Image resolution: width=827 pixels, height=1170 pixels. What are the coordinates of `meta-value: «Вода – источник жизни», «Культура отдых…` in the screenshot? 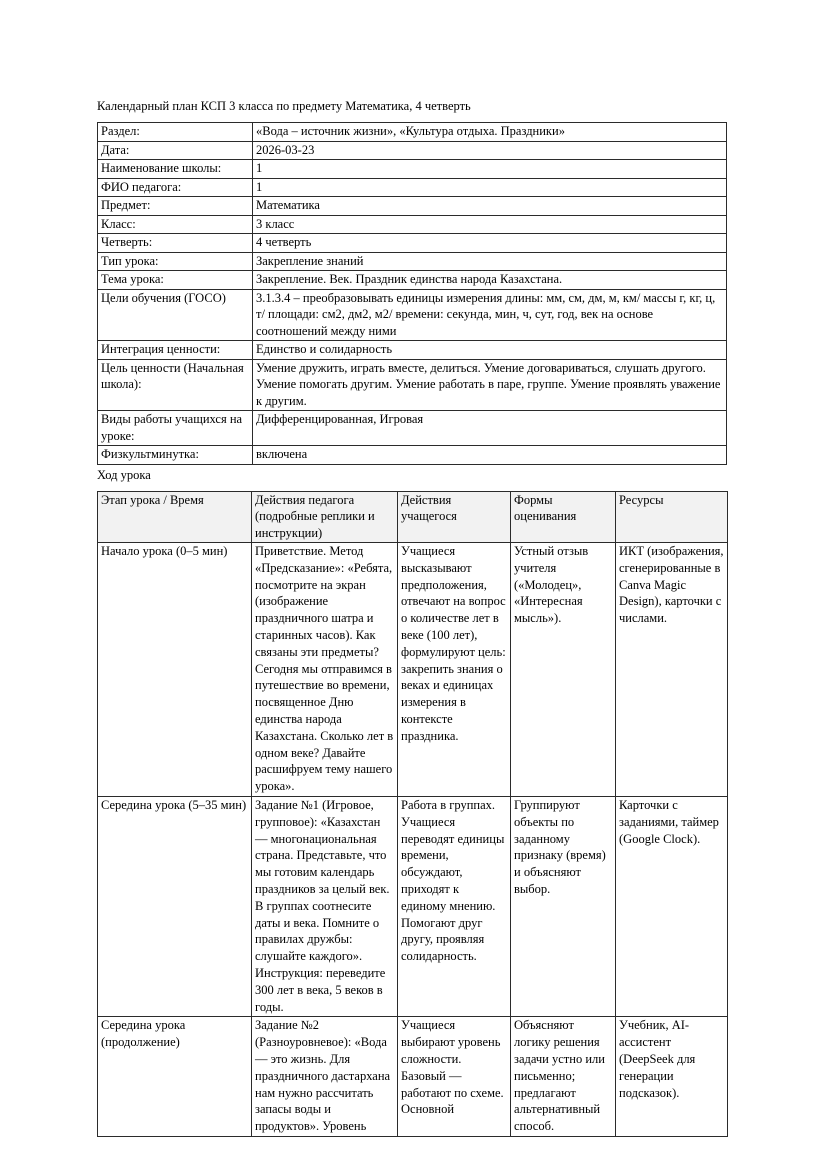 It's located at (489, 132).